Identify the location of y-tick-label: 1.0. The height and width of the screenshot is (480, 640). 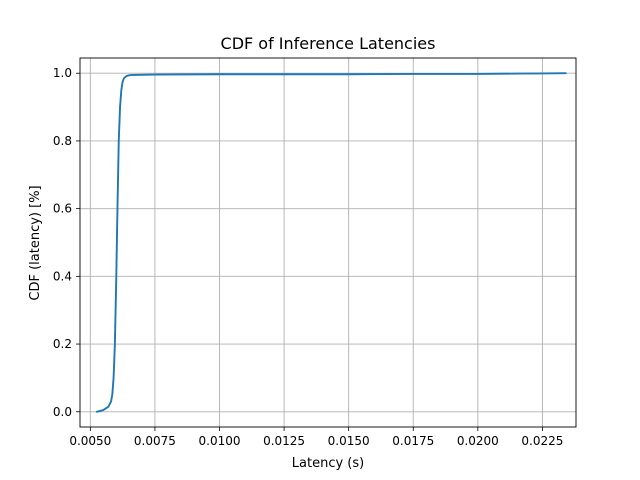
(62, 73).